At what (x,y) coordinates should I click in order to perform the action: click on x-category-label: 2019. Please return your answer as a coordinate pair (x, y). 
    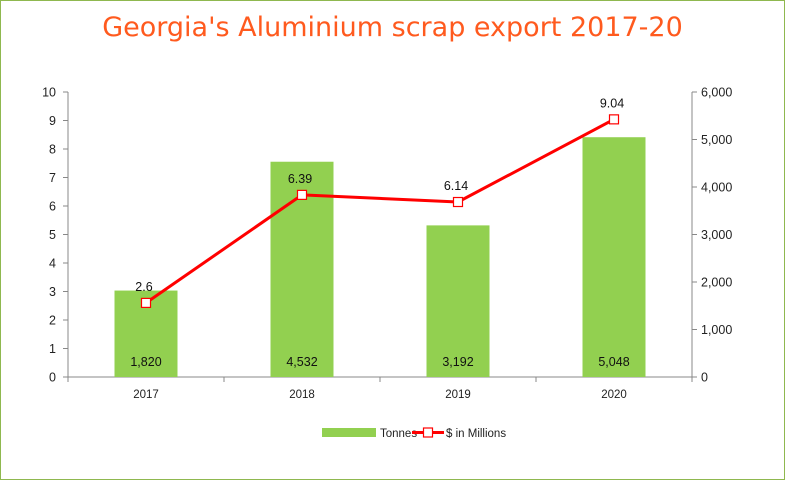
    Looking at the image, I should click on (458, 395).